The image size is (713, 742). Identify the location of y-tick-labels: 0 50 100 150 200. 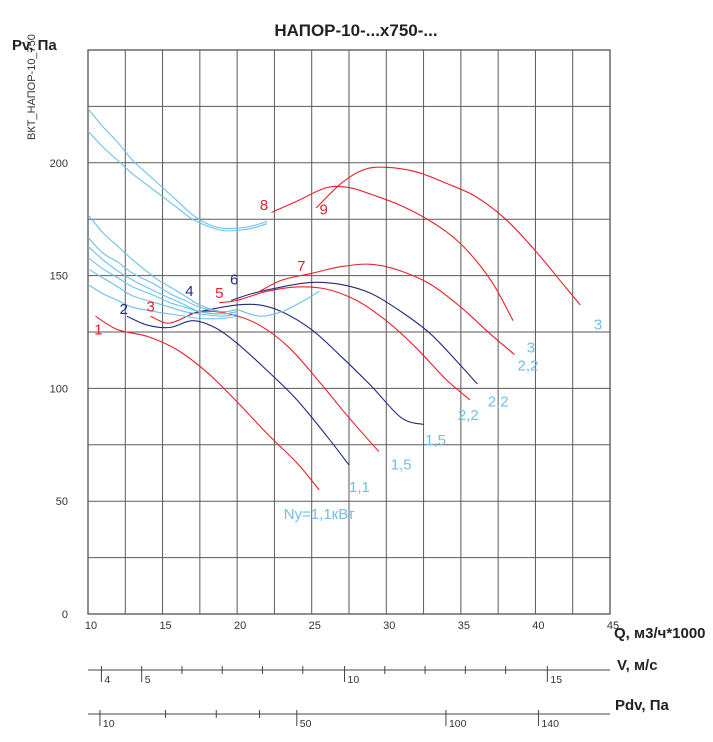
(59, 389).